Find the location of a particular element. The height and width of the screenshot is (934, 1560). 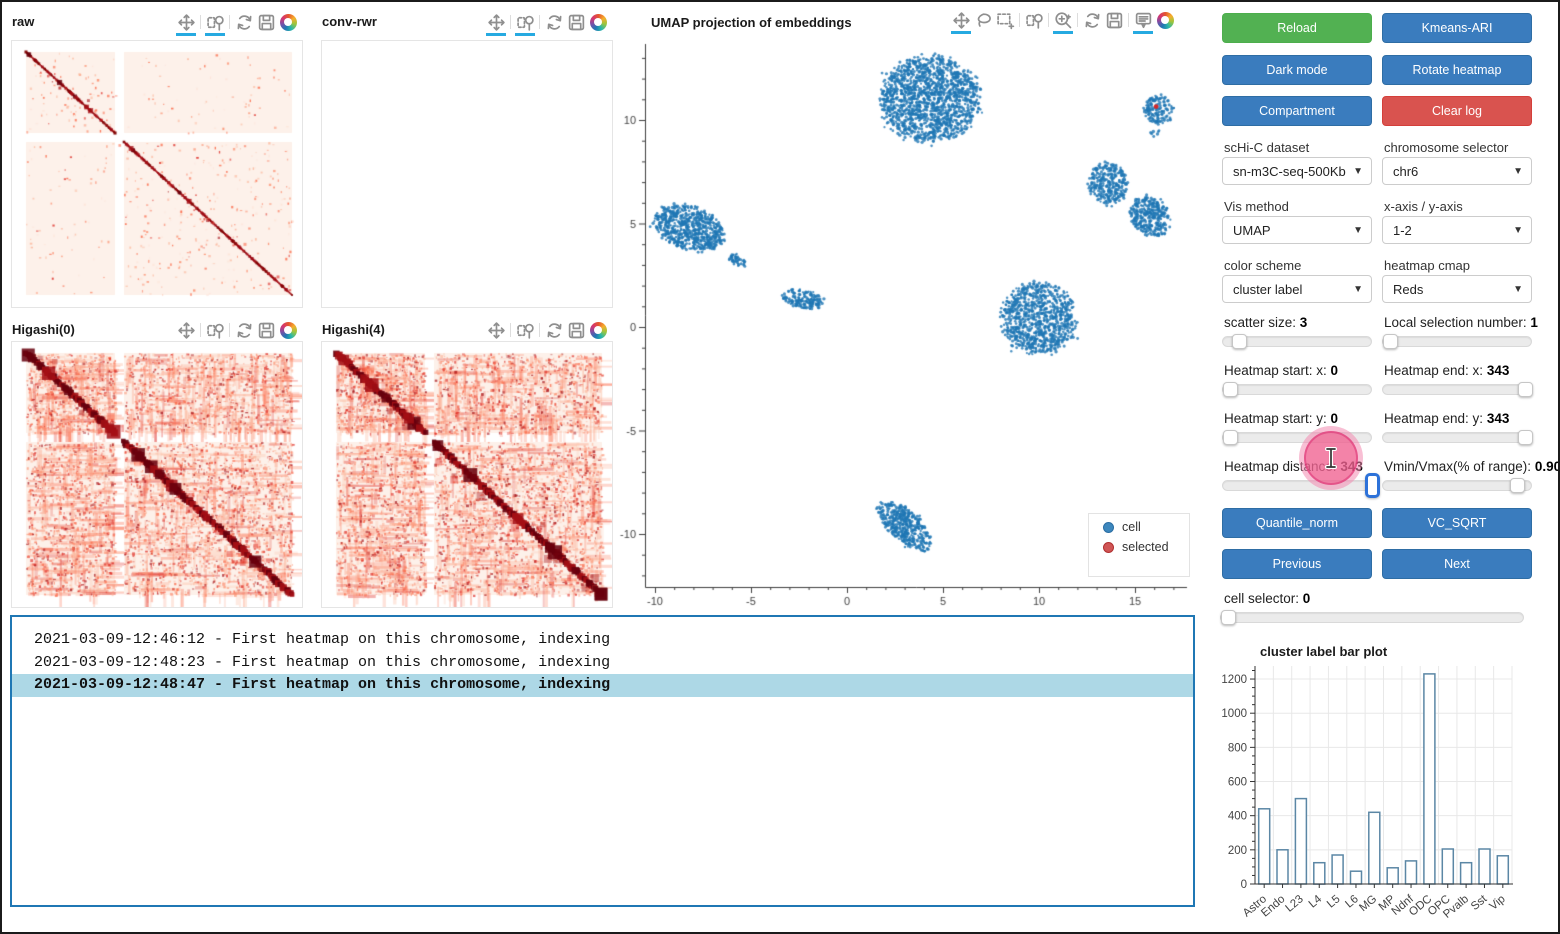

cell-selector-label: cell selector: 0 is located at coordinates (1267, 598).